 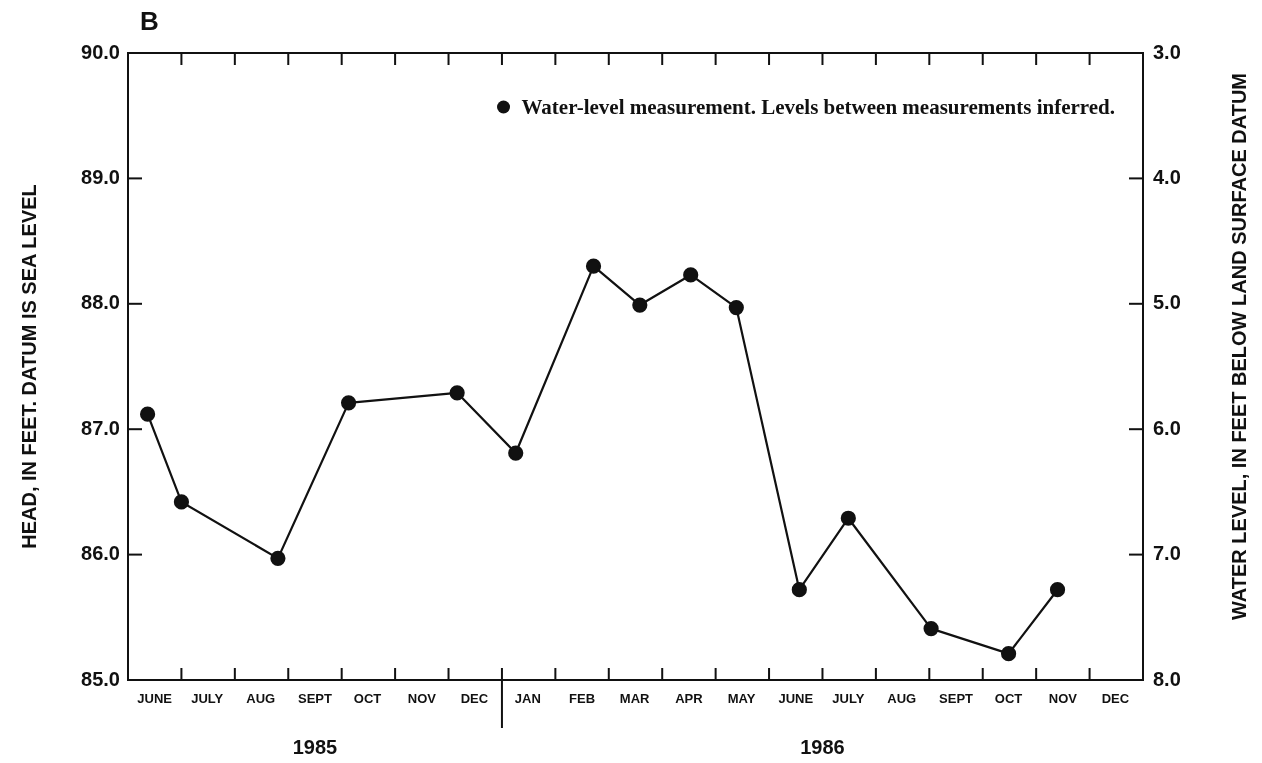 What do you see at coordinates (100, 302) in the screenshot?
I see `y-tick-label: 88.0` at bounding box center [100, 302].